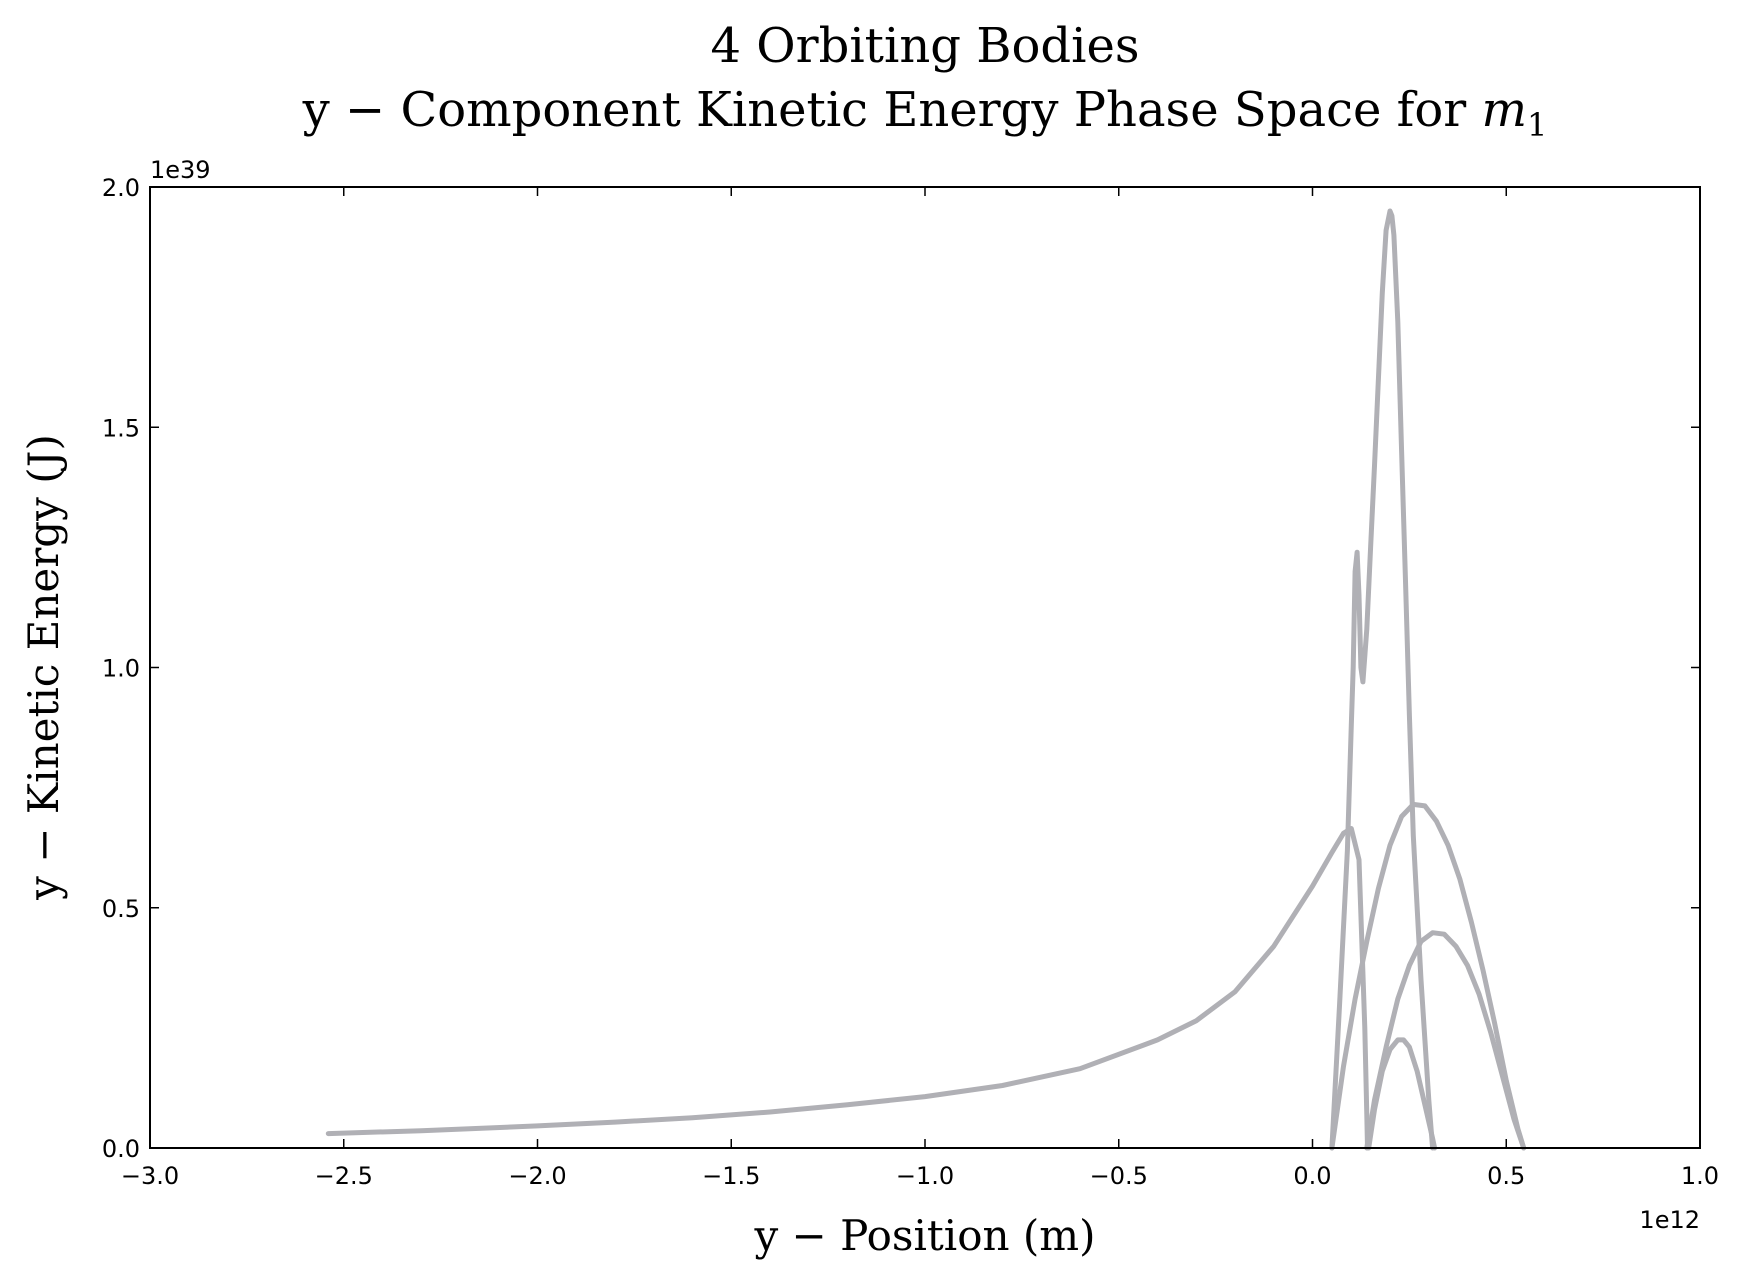  Describe the element at coordinates (344, 1176) in the screenshot. I see `x-tick-label: −2.5` at that location.